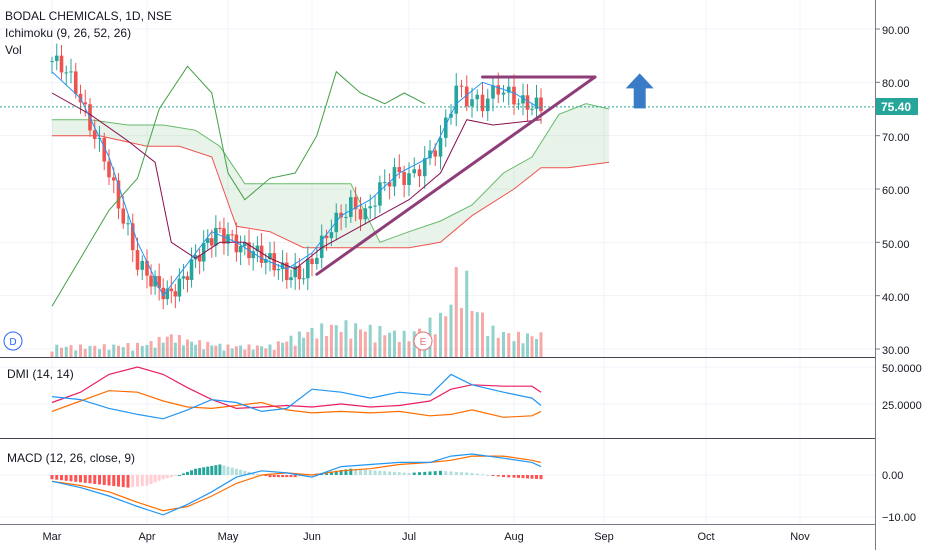 This screenshot has height=550, width=932. Describe the element at coordinates (423, 341) in the screenshot. I see `earnings-marker: E` at that location.